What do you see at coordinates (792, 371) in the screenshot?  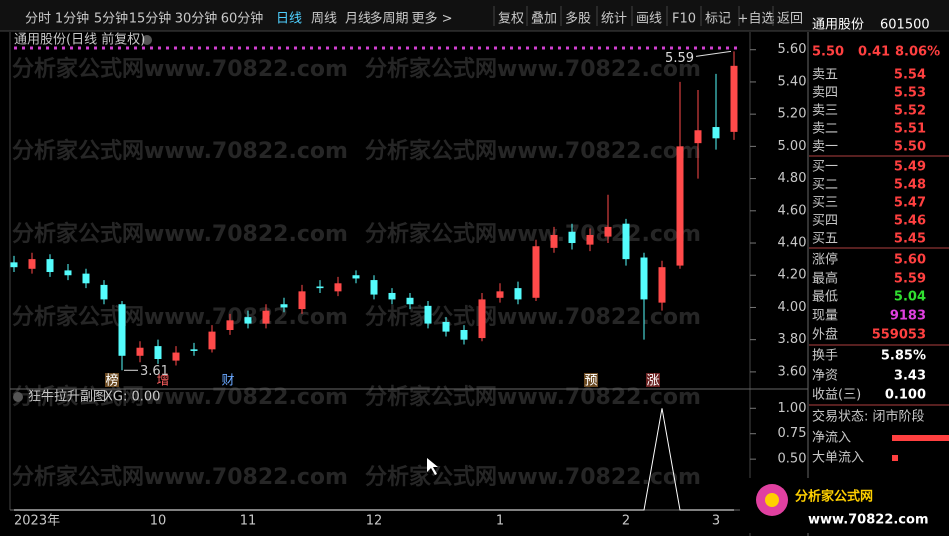 I see `y-tick-label: 3.60` at bounding box center [792, 371].